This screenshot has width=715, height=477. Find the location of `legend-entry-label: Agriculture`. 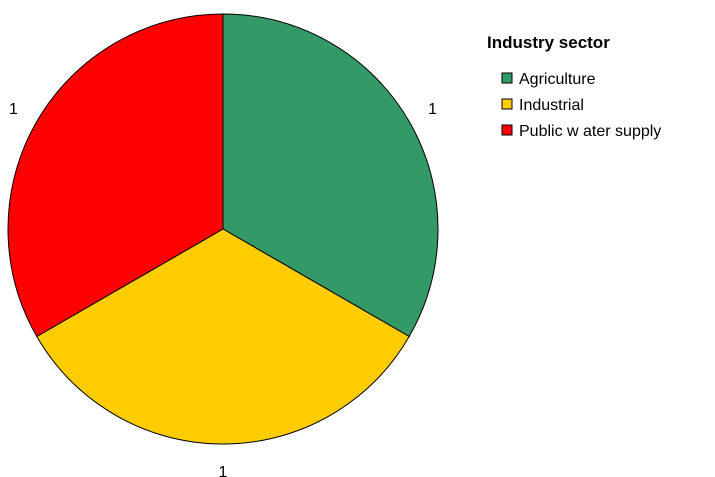

legend-entry-label: Agriculture is located at coordinates (557, 79).